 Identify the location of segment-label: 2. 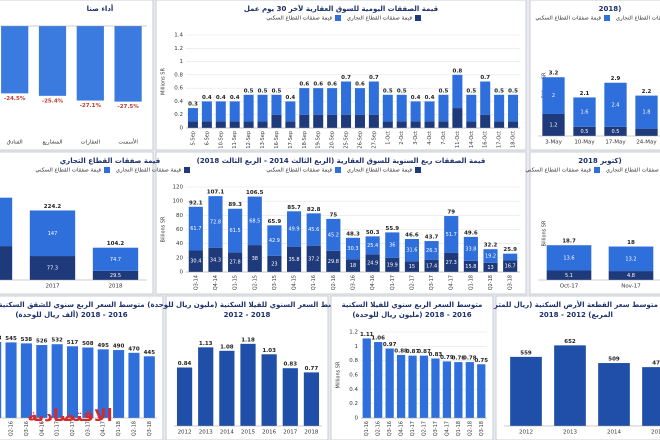
(553, 96).